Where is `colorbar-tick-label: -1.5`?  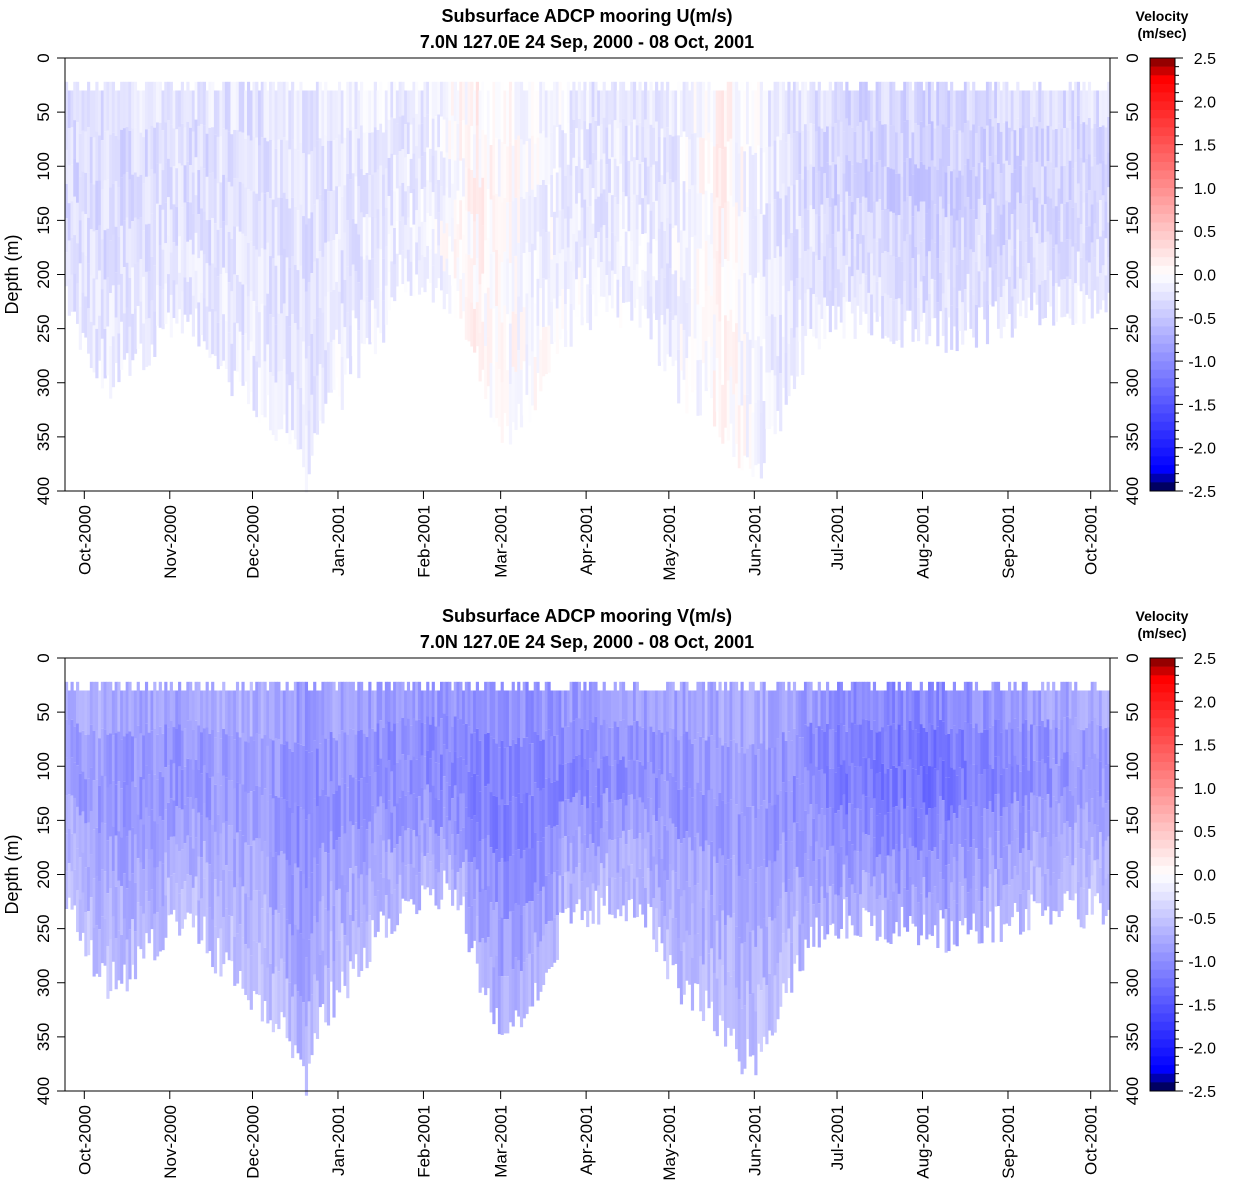
colorbar-tick-label: -1.5 is located at coordinates (1202, 1005).